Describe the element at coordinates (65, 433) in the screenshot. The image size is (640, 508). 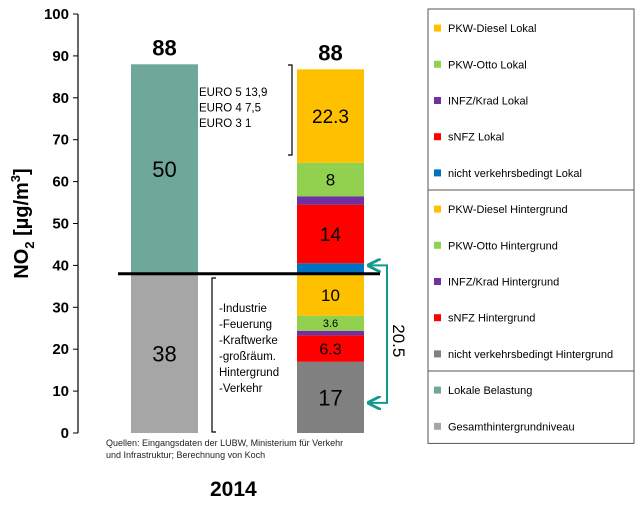
I see `y-tick-label: 0` at that location.